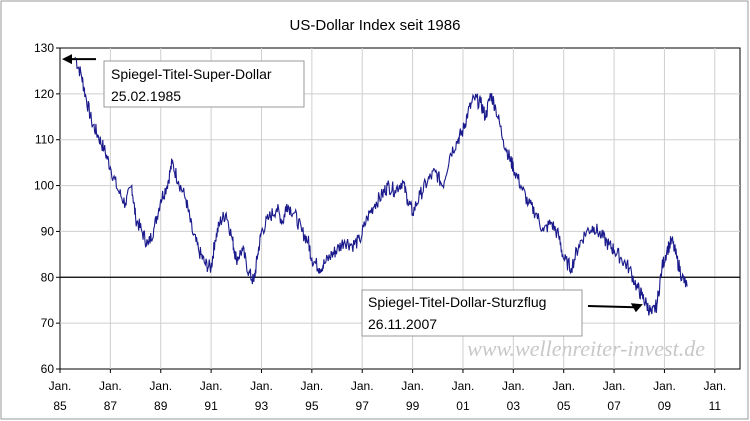 This screenshot has width=750, height=421. I want to click on annotation-text-sturzflug: Spiegel-Titel-Dollar-Sturzflug, so click(457, 302).